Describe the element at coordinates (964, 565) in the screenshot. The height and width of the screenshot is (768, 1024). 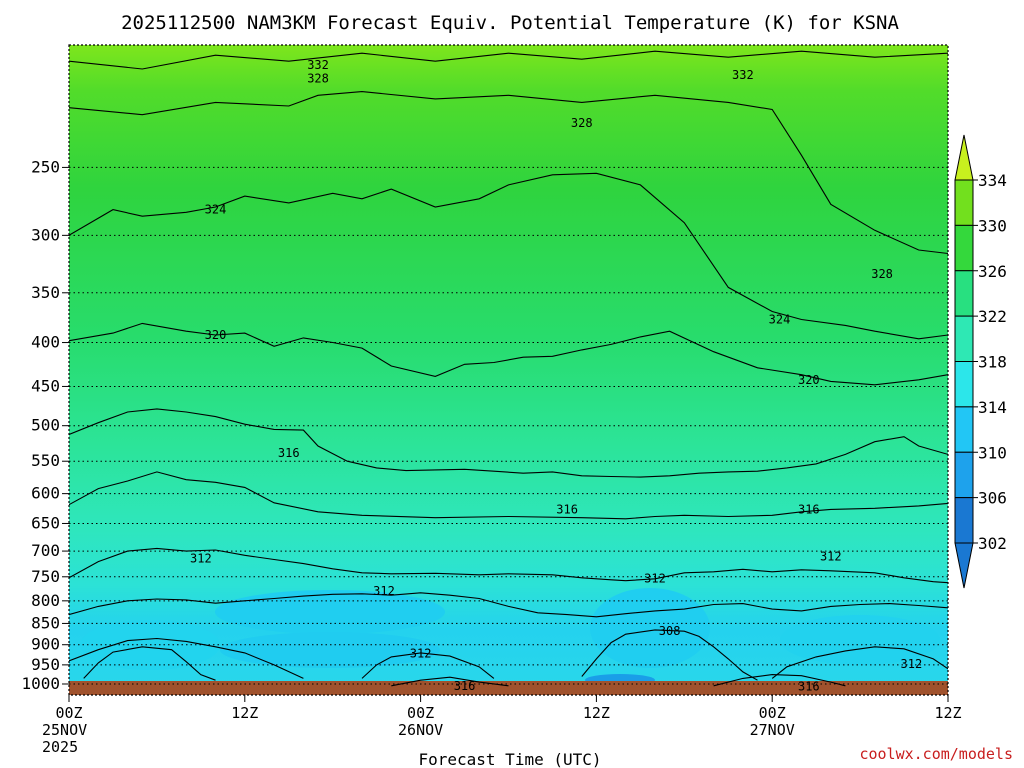
I see `colorbar-bottom-arrow` at that location.